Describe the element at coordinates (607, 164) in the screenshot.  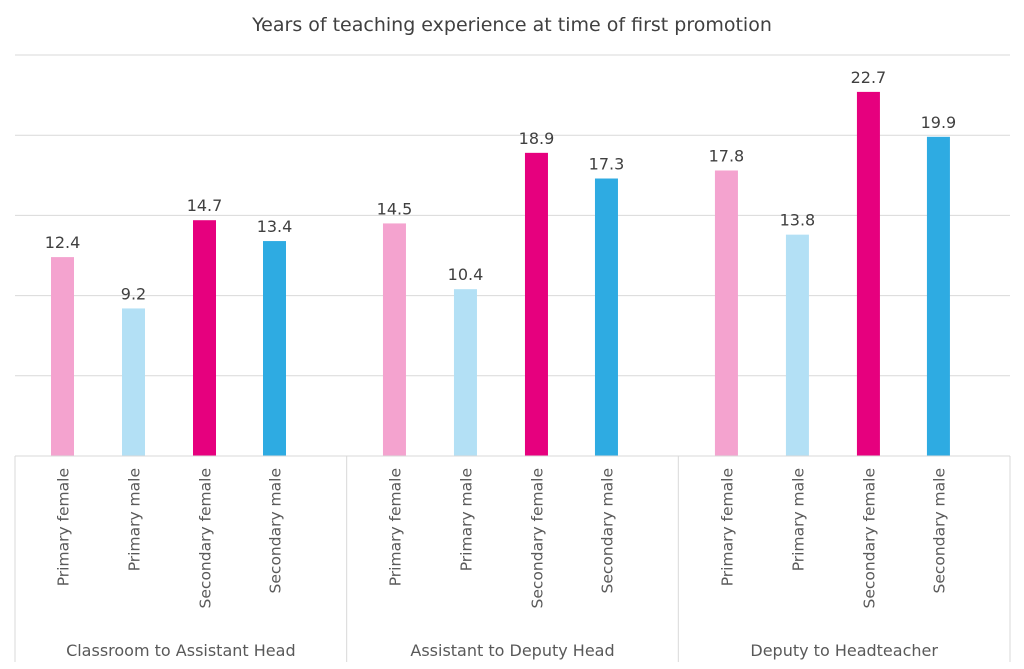
I see `data-label: 17.3` at that location.